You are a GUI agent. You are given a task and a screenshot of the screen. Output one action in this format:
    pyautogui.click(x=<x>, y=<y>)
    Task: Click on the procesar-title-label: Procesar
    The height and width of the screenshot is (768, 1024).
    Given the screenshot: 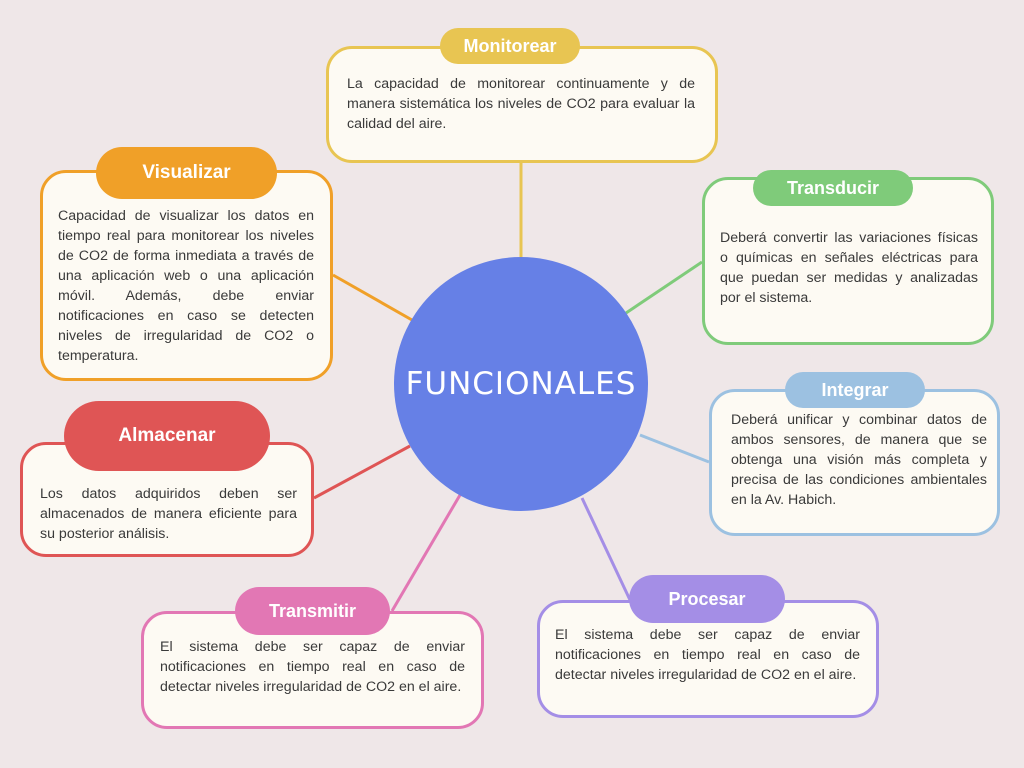 What is the action you would take?
    pyautogui.click(x=707, y=598)
    